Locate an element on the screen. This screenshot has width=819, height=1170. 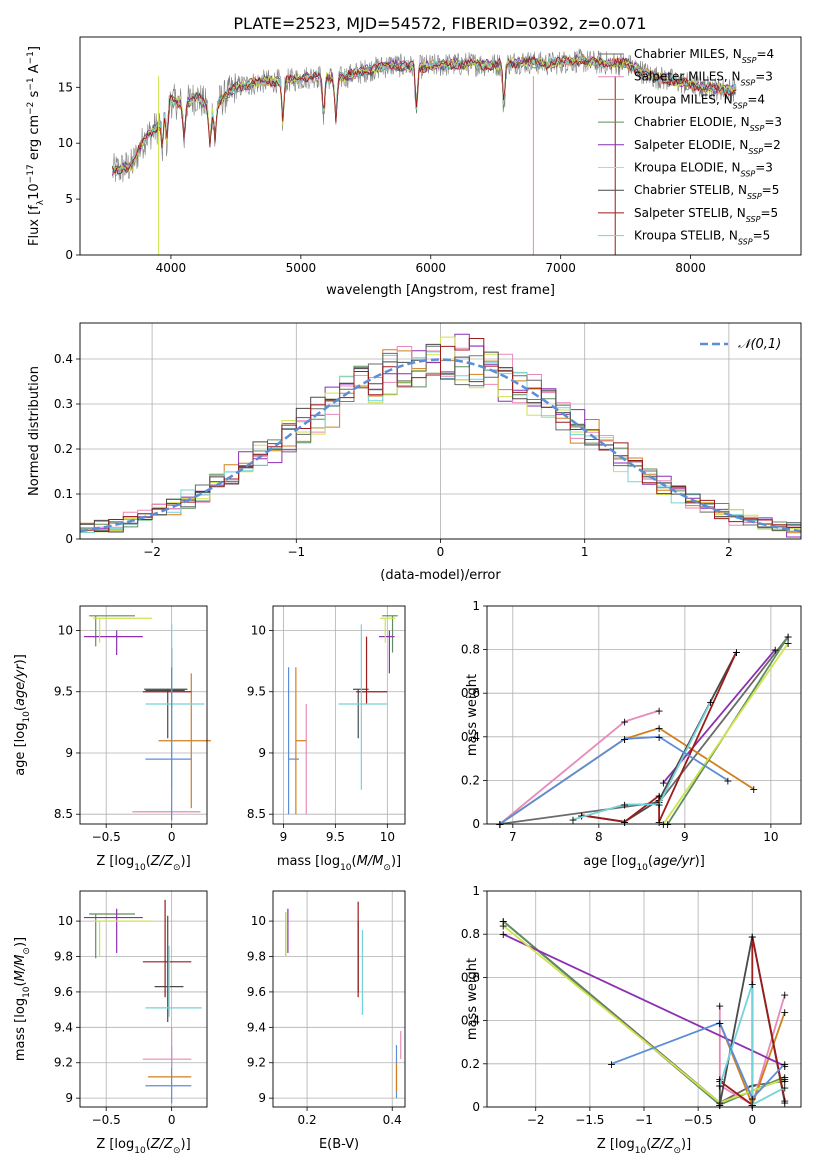
x-tick-label: 0.4 is located at coordinates (392, 1120).